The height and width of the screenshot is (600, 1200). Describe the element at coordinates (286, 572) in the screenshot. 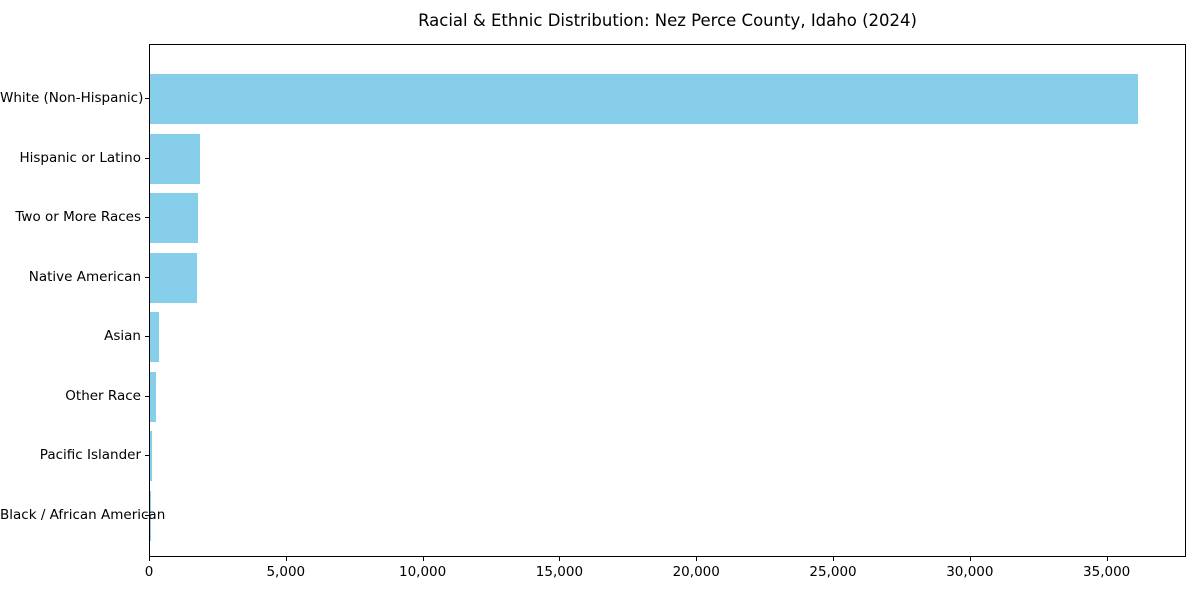

I see `x-tick-label: 5,000` at that location.